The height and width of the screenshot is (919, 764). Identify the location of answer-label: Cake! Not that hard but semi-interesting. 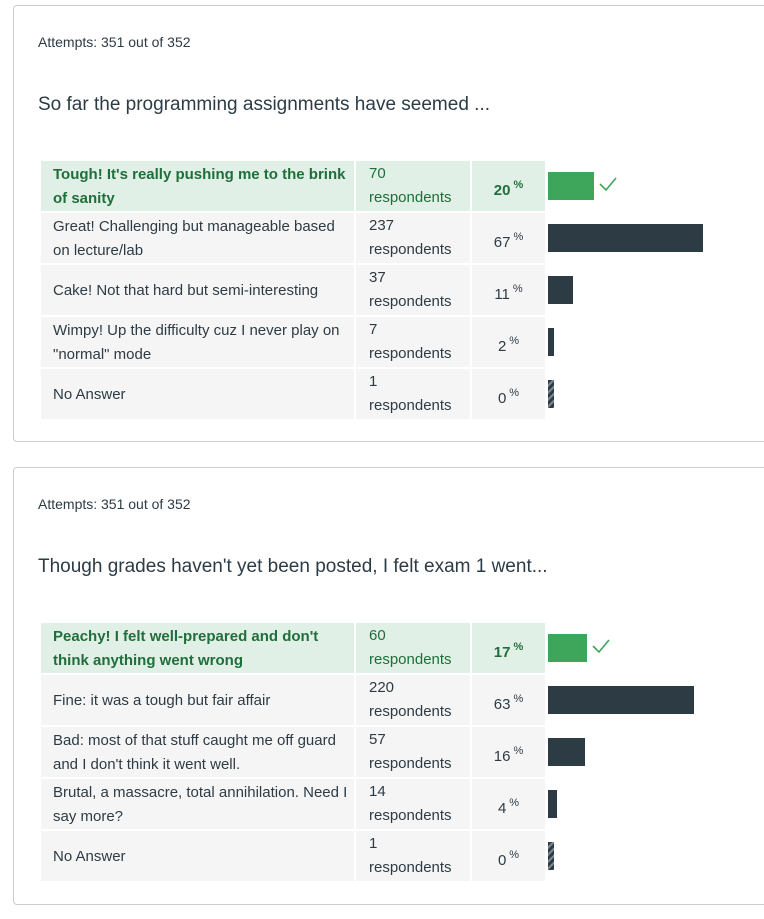
(186, 290).